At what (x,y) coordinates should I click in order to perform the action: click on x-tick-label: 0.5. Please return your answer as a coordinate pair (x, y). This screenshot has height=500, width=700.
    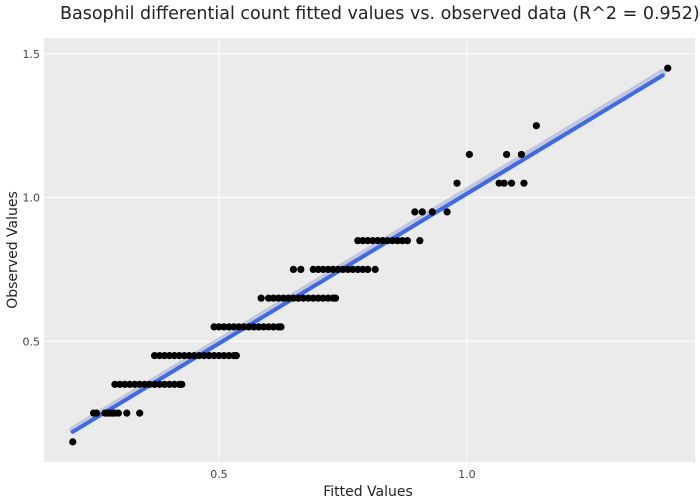
    Looking at the image, I should click on (219, 474).